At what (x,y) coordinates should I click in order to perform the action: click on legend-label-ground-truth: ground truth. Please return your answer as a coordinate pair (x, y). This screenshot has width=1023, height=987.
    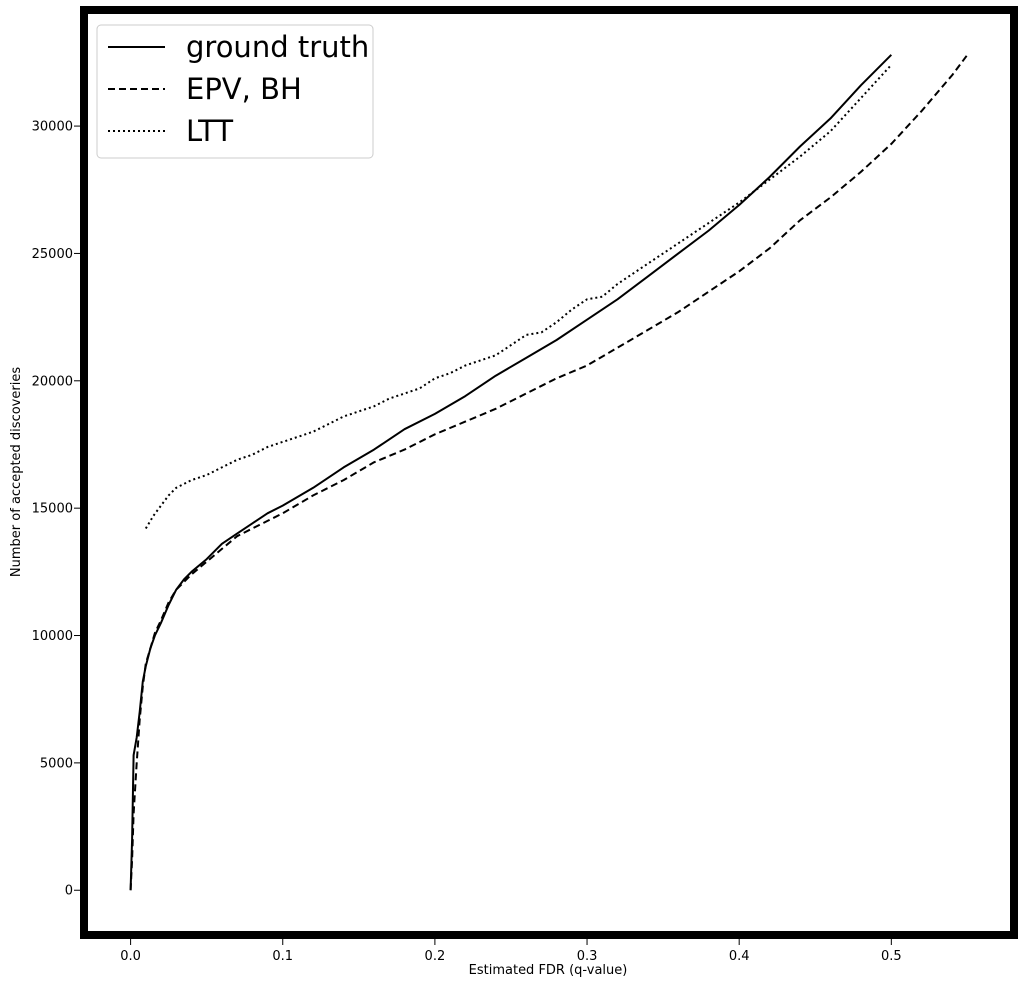
    Looking at the image, I should click on (277, 47).